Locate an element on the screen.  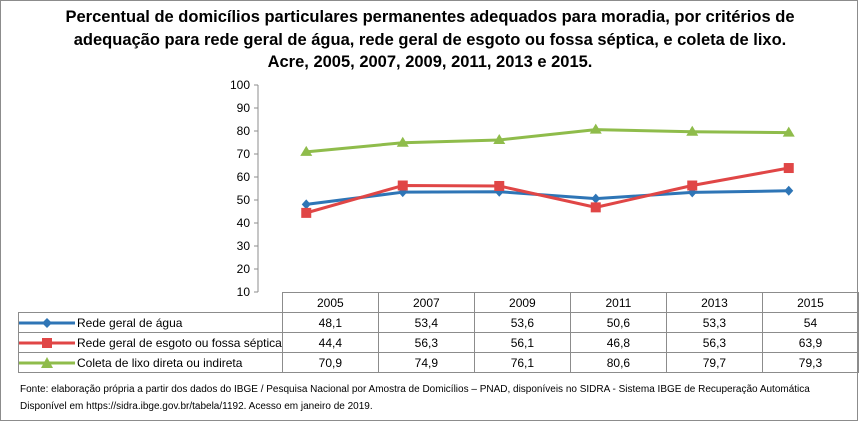
y-tick-label: 20 is located at coordinates (244, 269).